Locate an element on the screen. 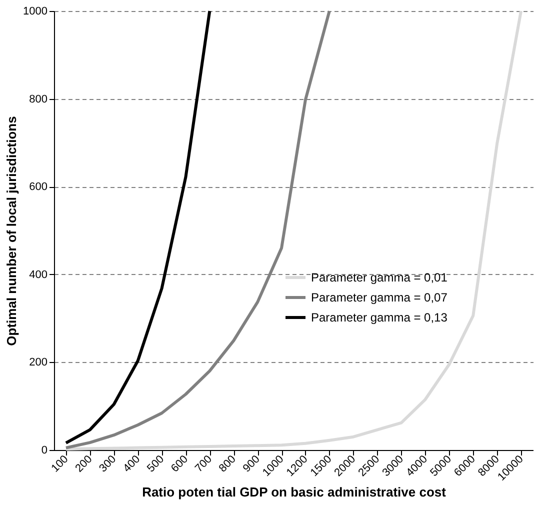 The width and height of the screenshot is (543, 511). x-tick-label: 500 is located at coordinates (156, 464).